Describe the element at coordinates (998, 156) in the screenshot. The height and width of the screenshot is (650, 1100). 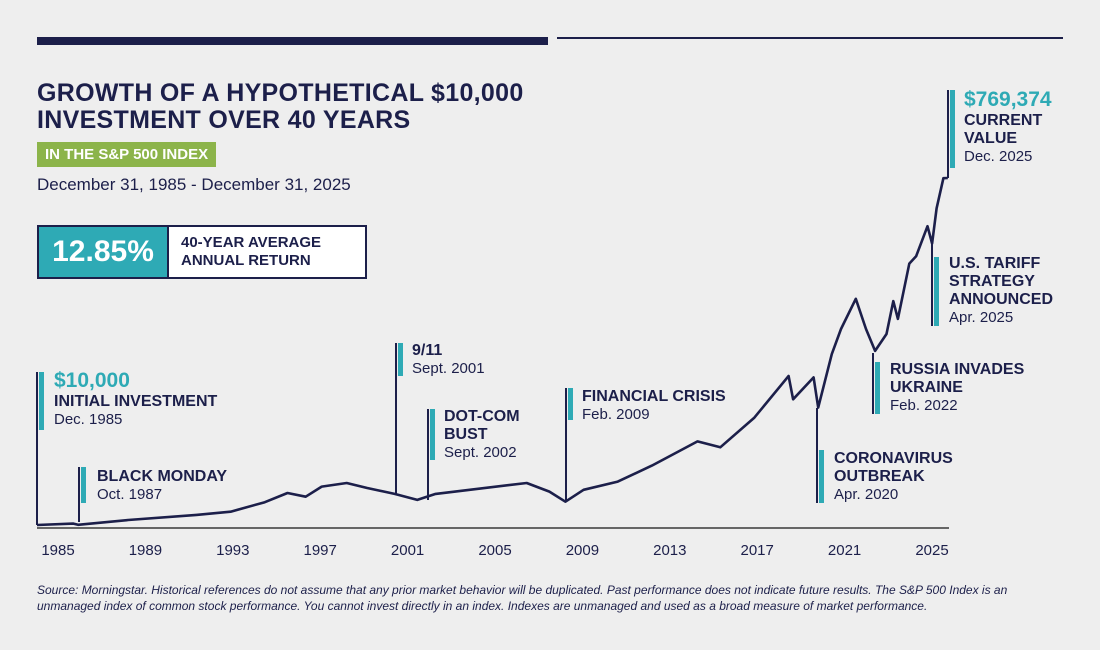
I see `current-date: Dec. 2025` at that location.